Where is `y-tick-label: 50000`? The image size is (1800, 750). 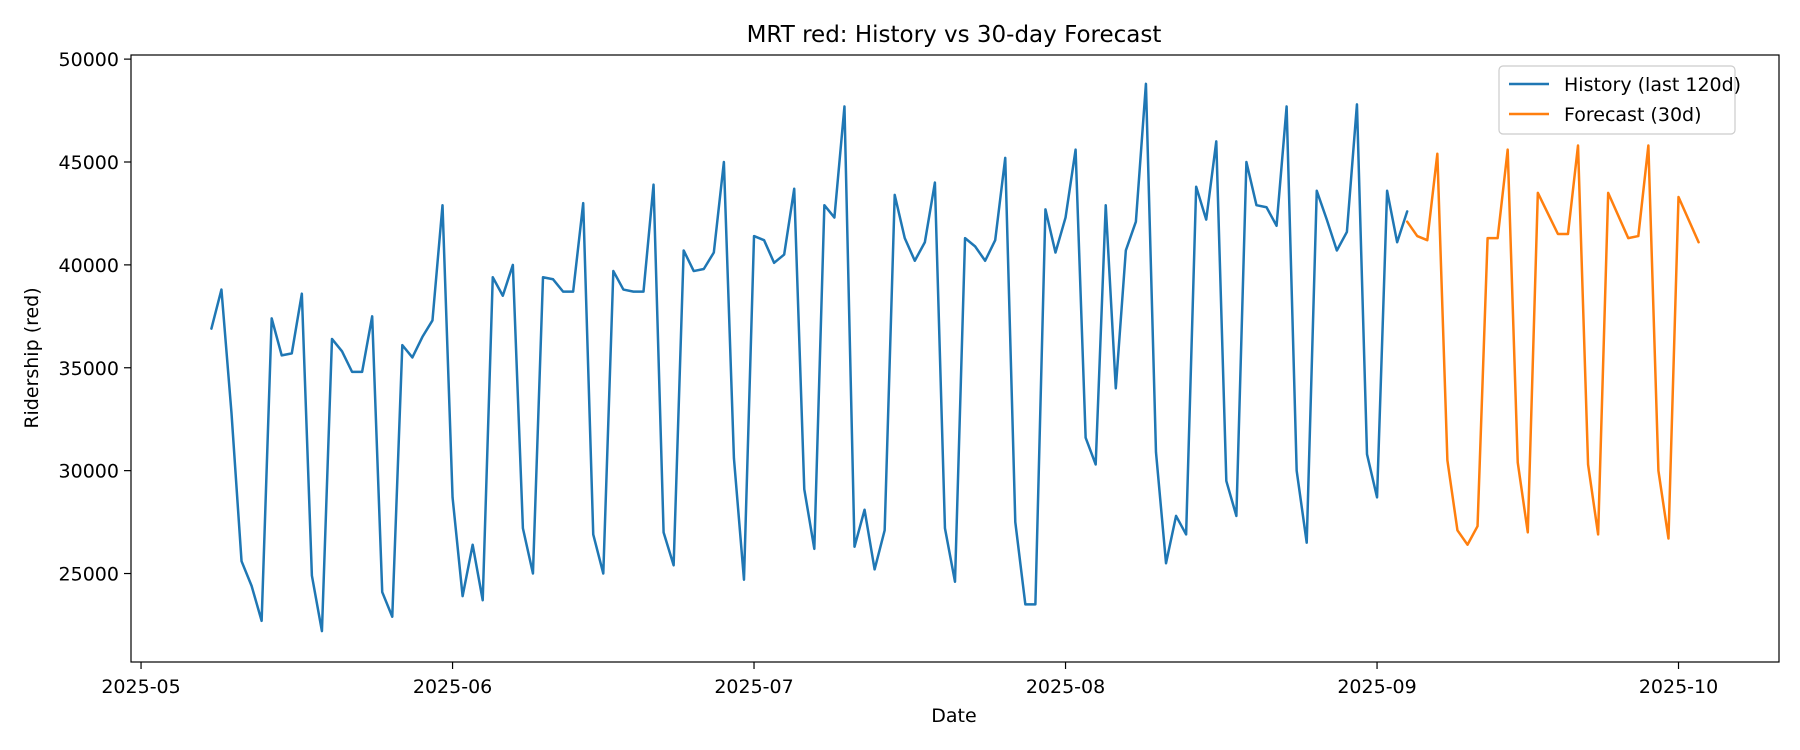
y-tick-label: 50000 is located at coordinates (89, 60).